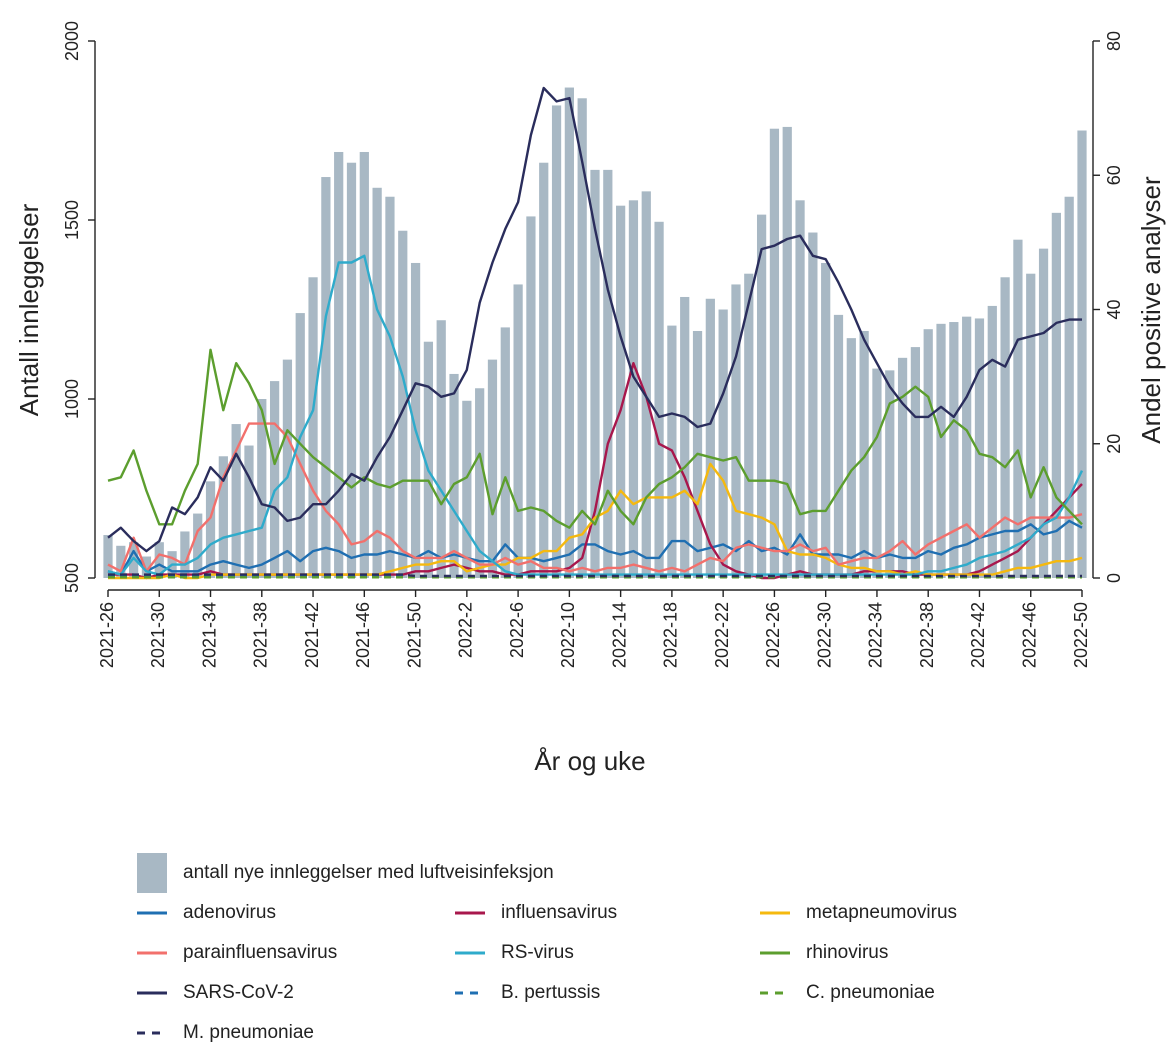 This screenshot has width=1175, height=1048. What do you see at coordinates (414, 635) in the screenshot?
I see `x-tick-label: 2021-50` at bounding box center [414, 635].